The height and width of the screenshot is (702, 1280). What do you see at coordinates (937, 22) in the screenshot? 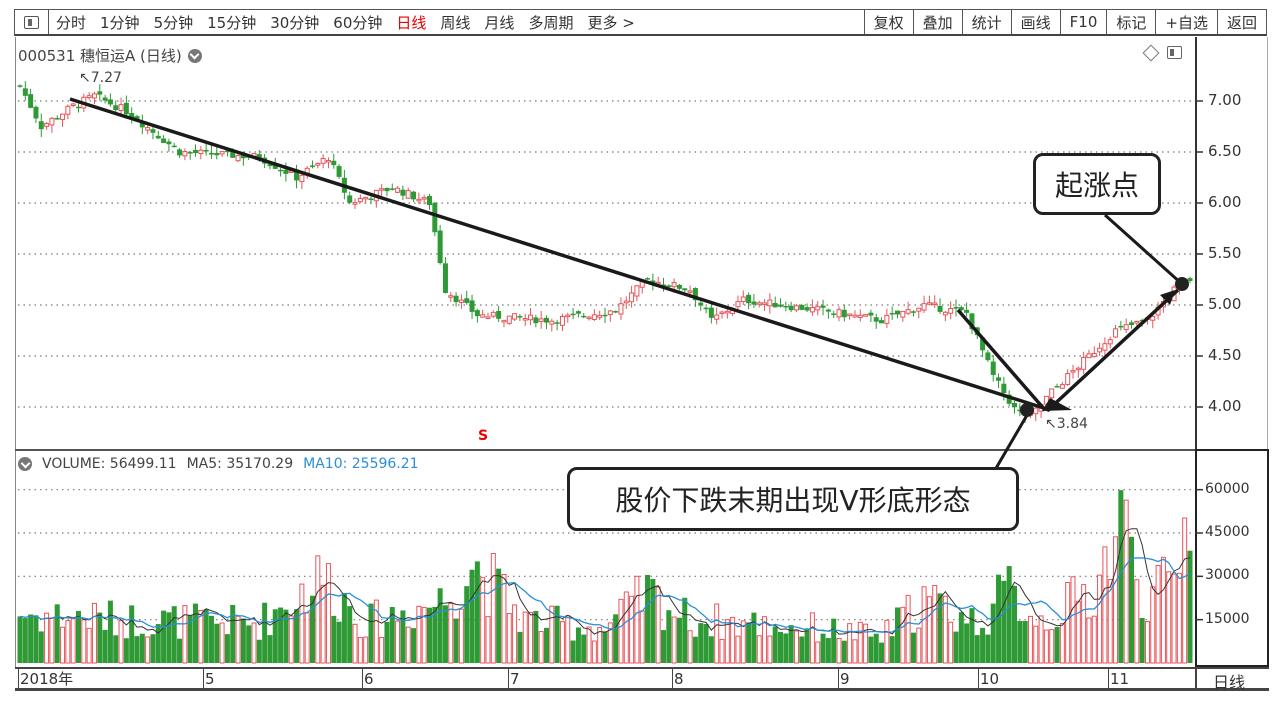
I see `toolbar-action-1: 叠加` at bounding box center [937, 22].